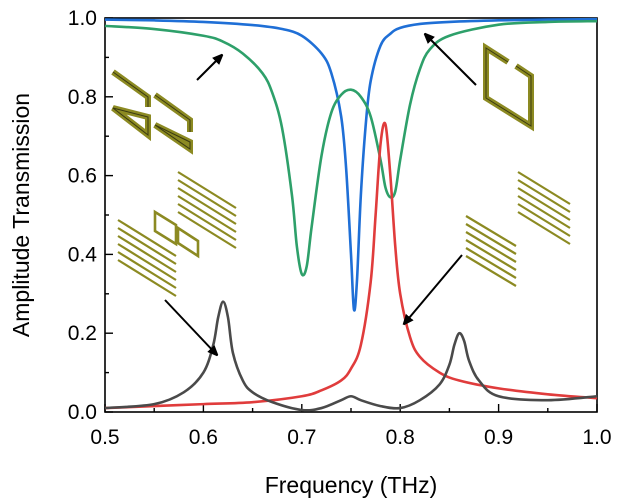  What do you see at coordinates (203, 437) in the screenshot?
I see `x-tick-label: 0.6` at bounding box center [203, 437].